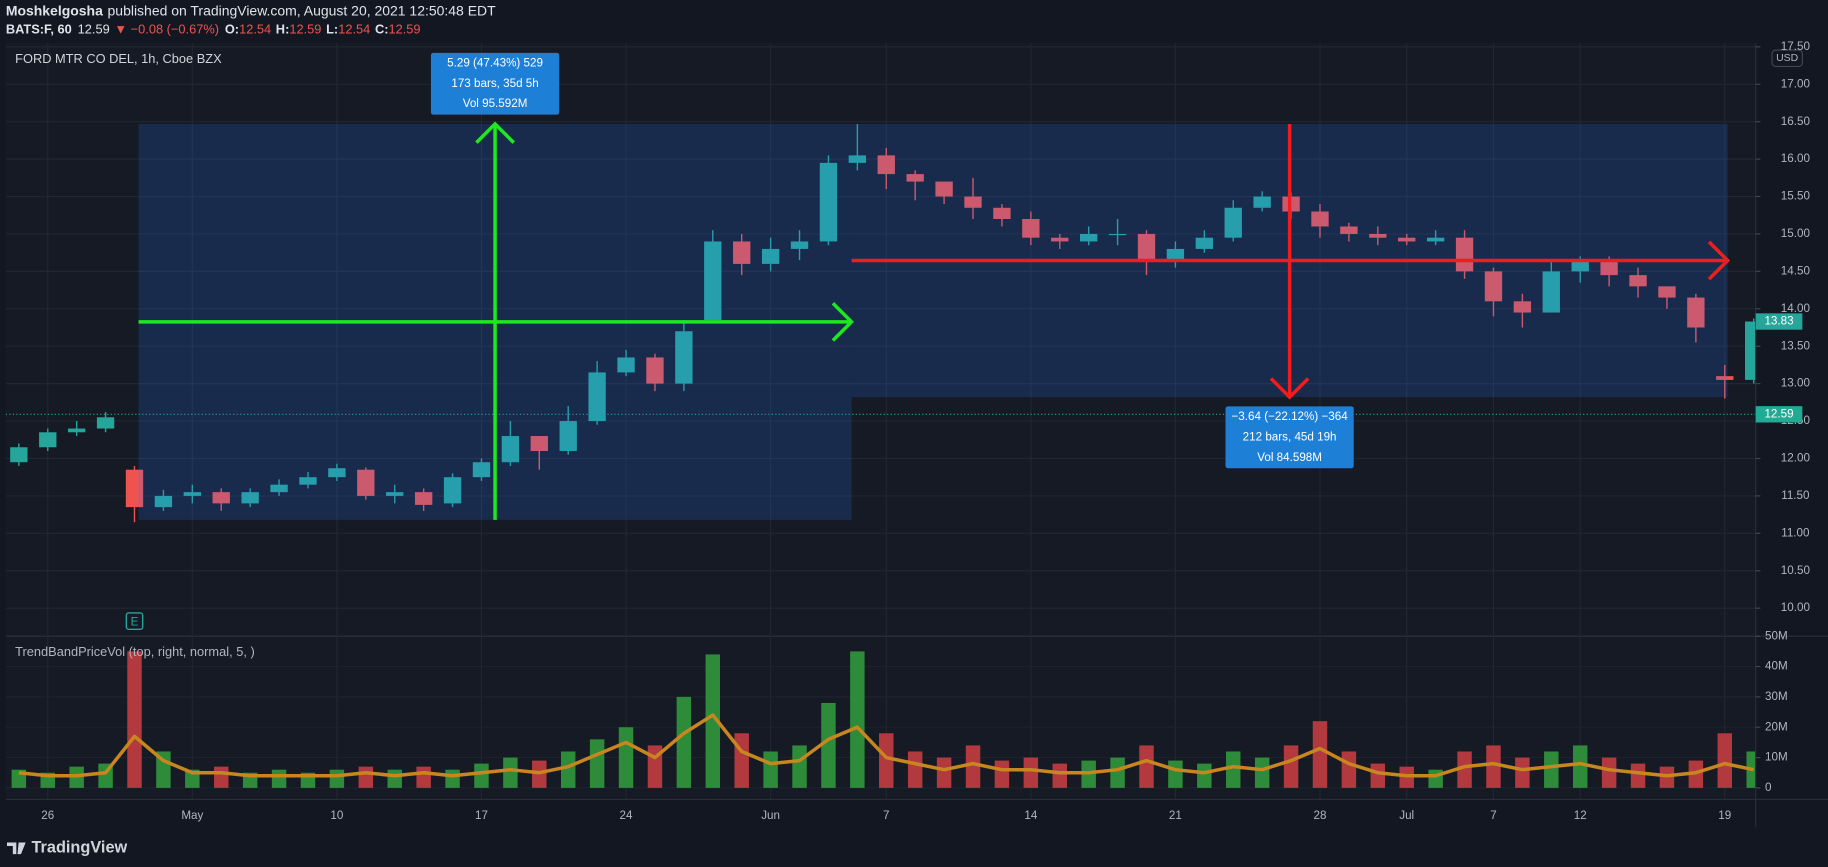  Describe the element at coordinates (1776, 635) in the screenshot. I see `y-tick-label: 50M` at that location.